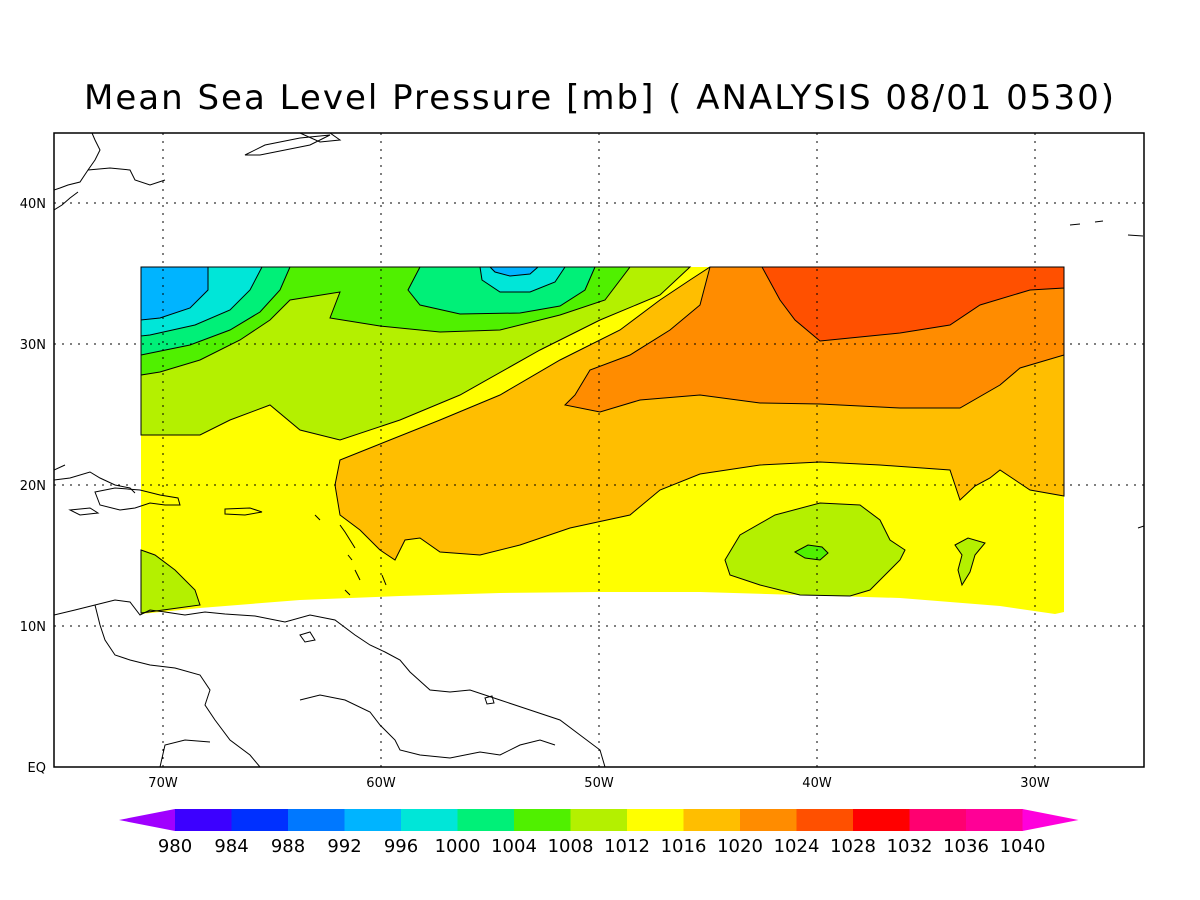 The width and height of the screenshot is (1200, 900). I want to click on colorbar-label: 1012, so click(627, 846).